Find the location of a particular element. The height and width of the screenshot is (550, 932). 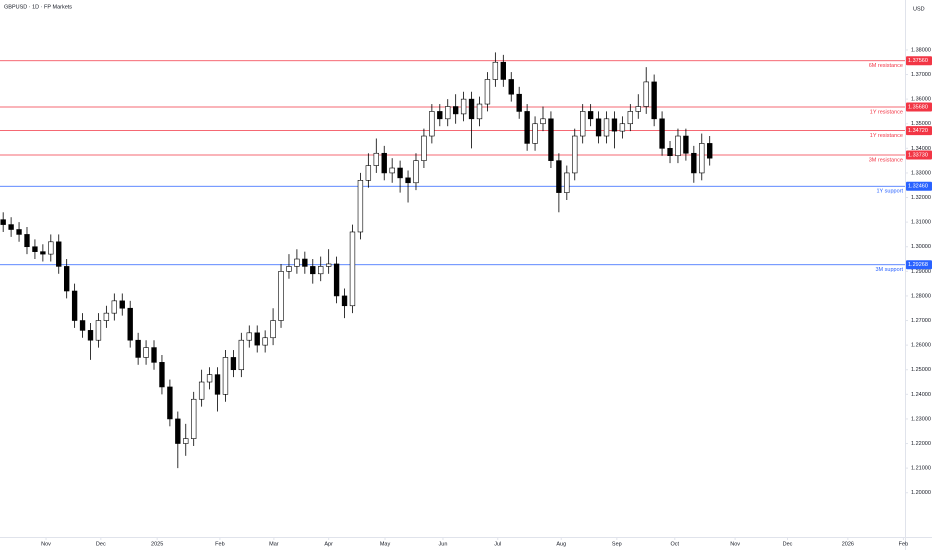

x-tick-label: Oct is located at coordinates (674, 544).